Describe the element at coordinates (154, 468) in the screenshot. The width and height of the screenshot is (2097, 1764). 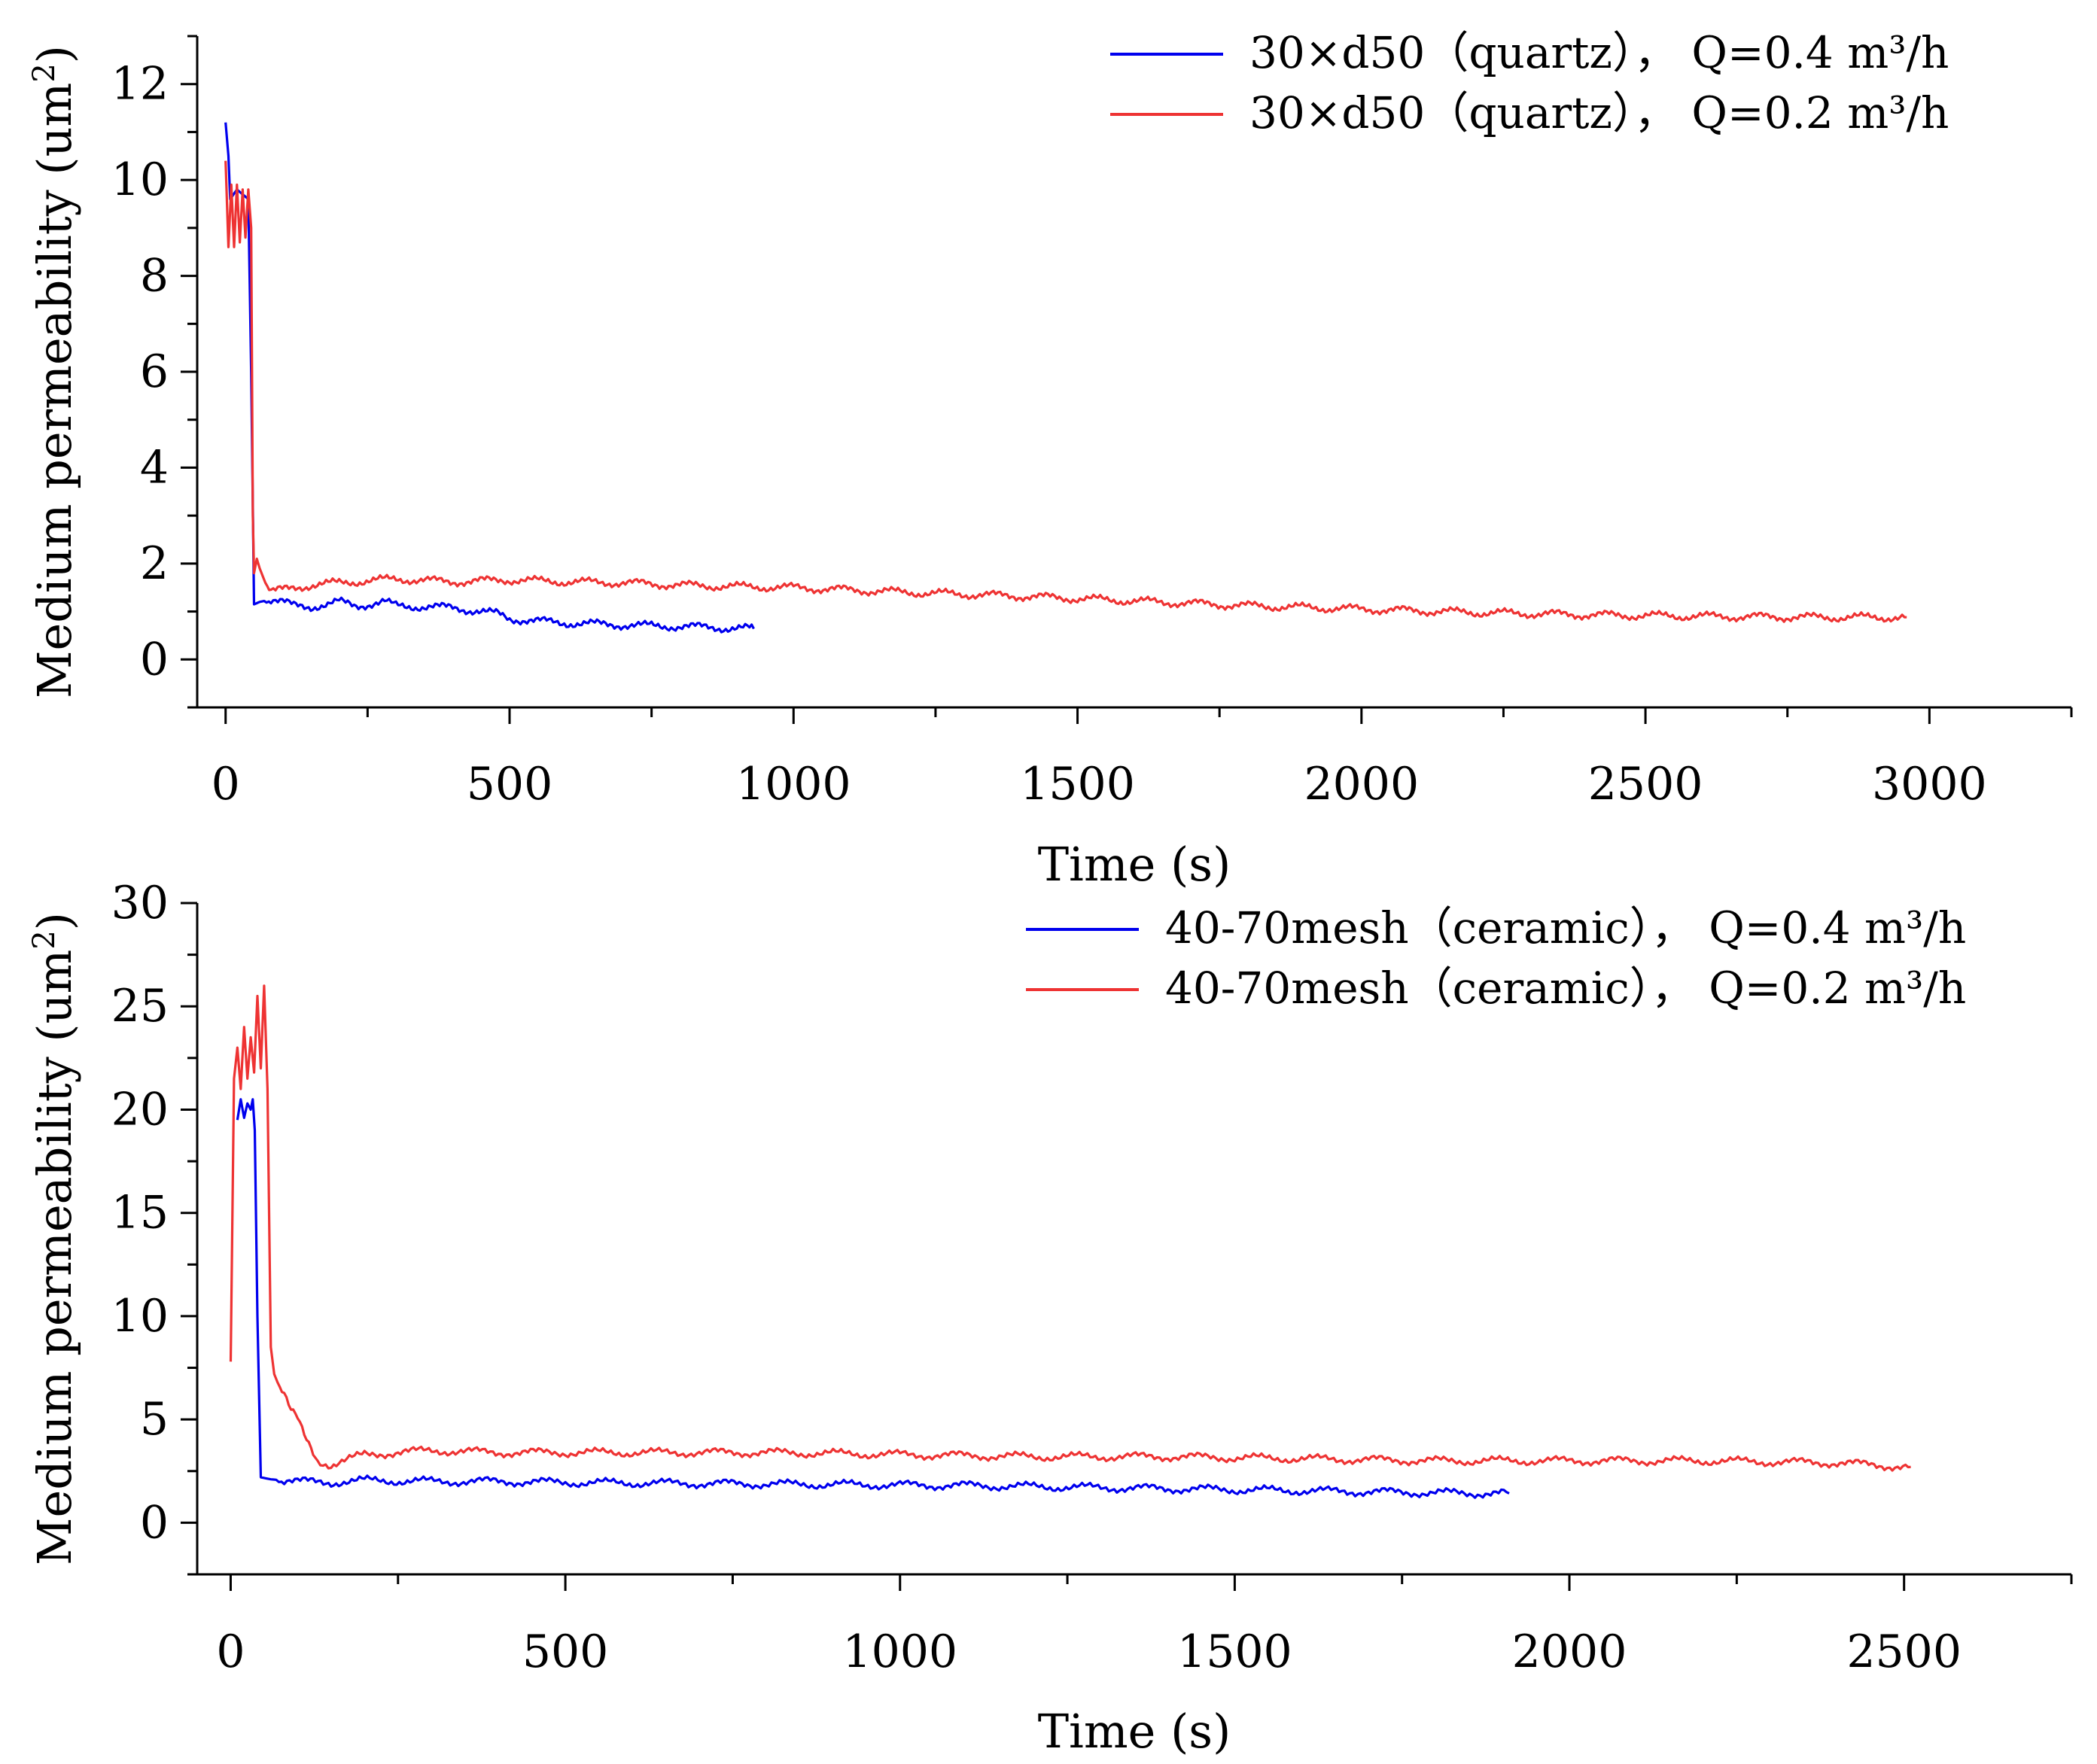
I see `y-tick-label: 4` at that location.